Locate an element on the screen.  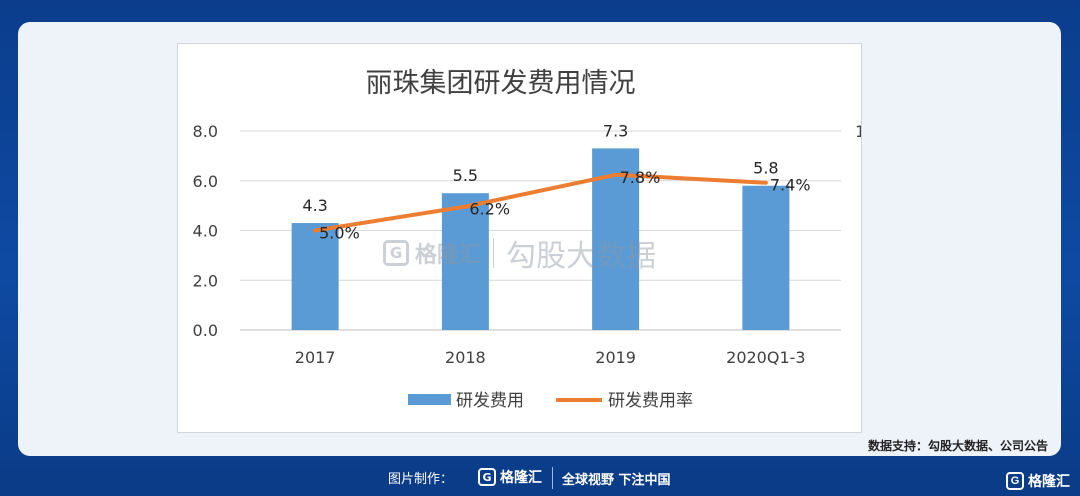
bar-data-label: 7.3 is located at coordinates (615, 130).